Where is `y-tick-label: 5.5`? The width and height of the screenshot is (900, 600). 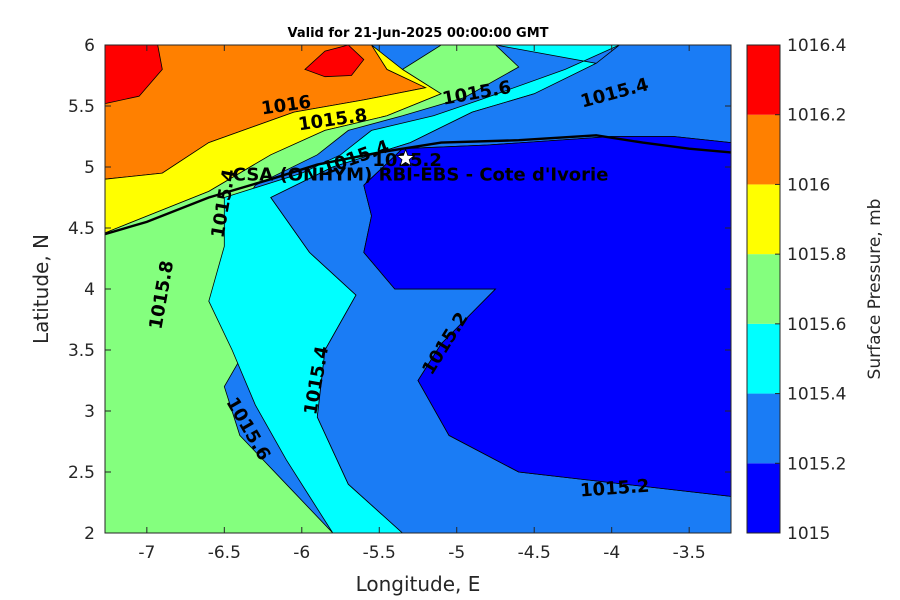 y-tick-label: 5.5 is located at coordinates (81, 107).